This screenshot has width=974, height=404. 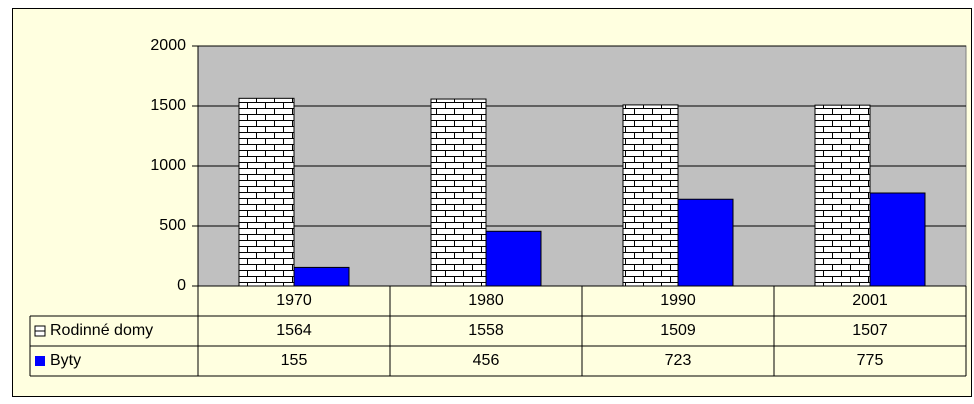 What do you see at coordinates (168, 45) in the screenshot?
I see `y-tick-label: 2000` at bounding box center [168, 45].